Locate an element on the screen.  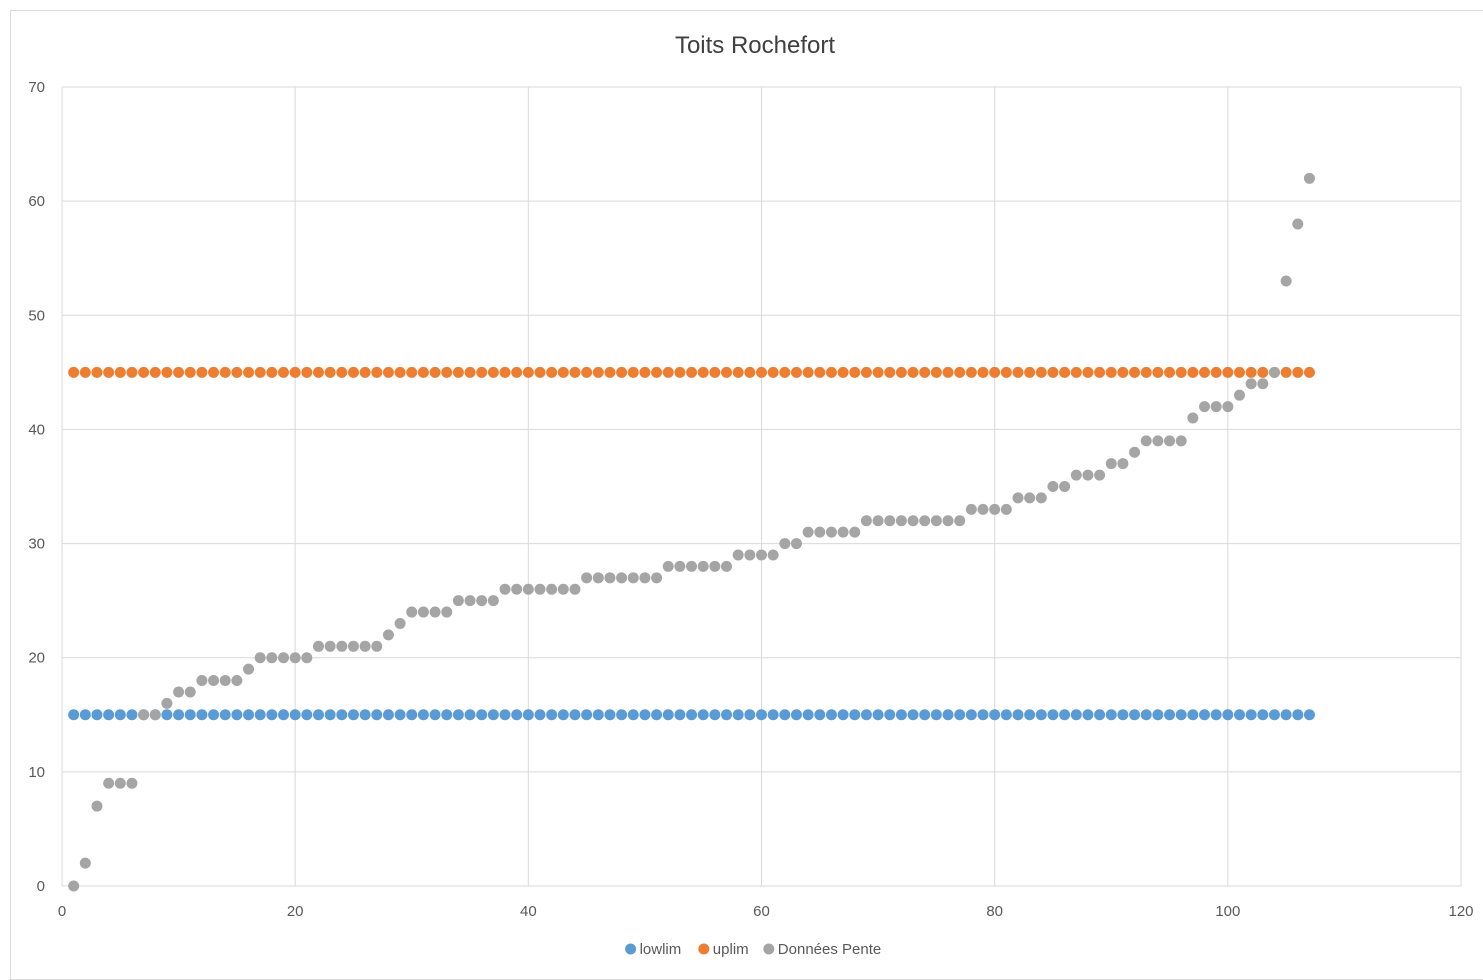
y-tick-label: 10 is located at coordinates (36, 772).